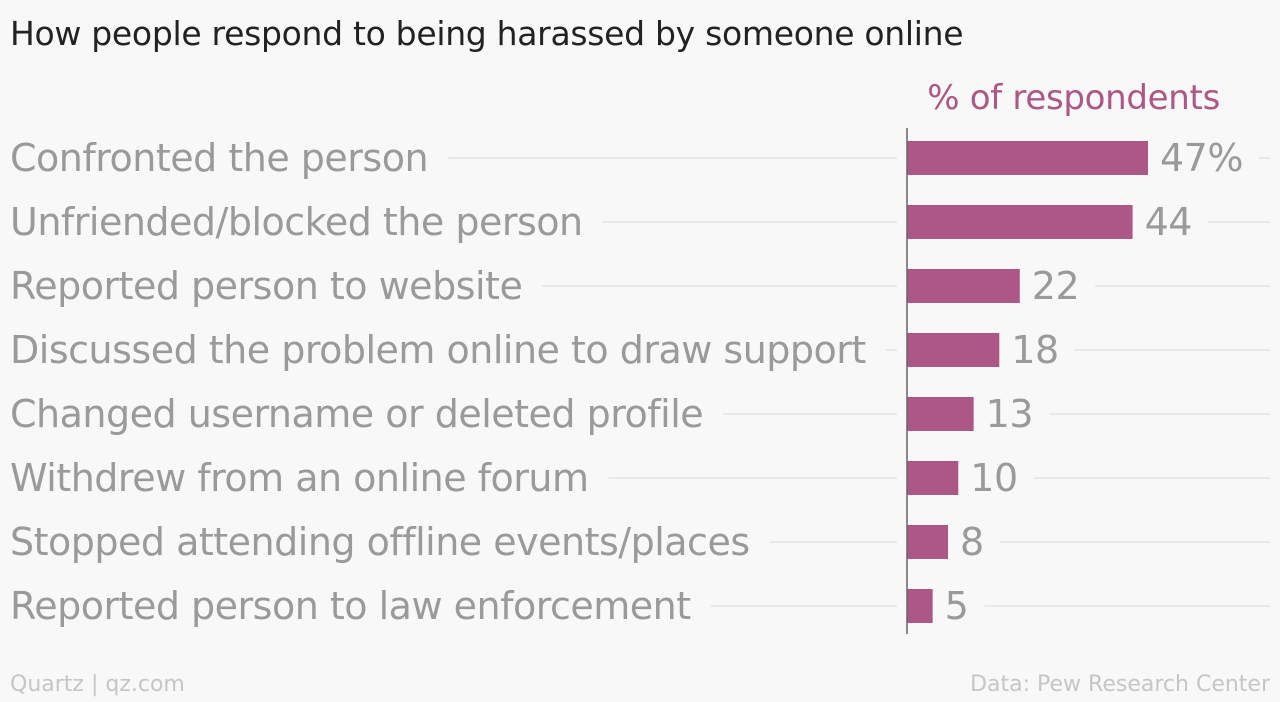 Image resolution: width=1280 pixels, height=702 pixels. I want to click on category-label: Changed username or deleted profile, so click(356, 414).